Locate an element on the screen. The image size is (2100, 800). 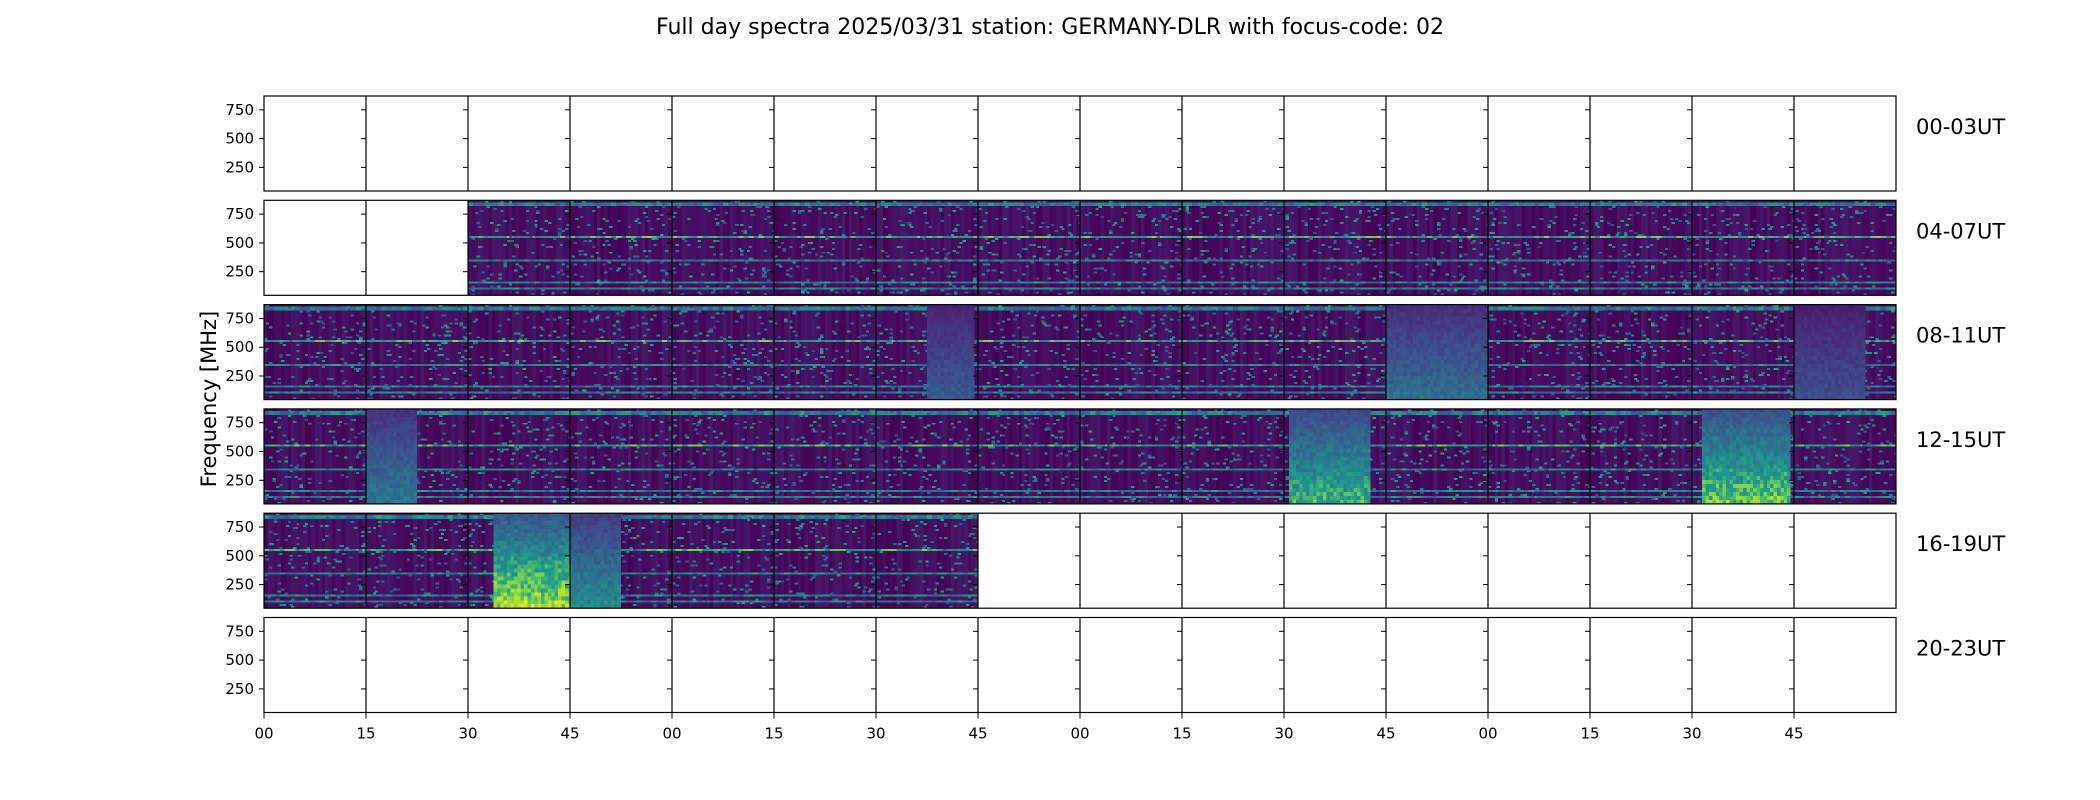
y-axis-label: Frequency [MHz] is located at coordinates (209, 399).